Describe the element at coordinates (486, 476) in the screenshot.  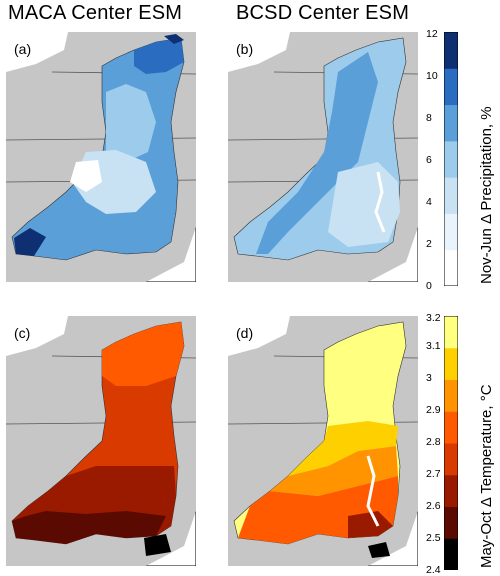
I see `colorbar-title: May-Oct Δ Temperature, °C` at that location.